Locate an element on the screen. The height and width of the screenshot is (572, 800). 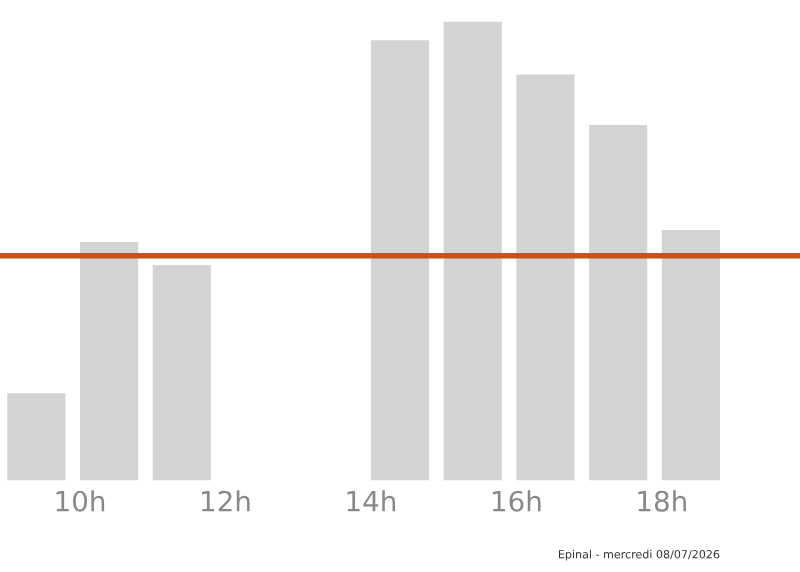
x-tick-label: 16h is located at coordinates (516, 501).